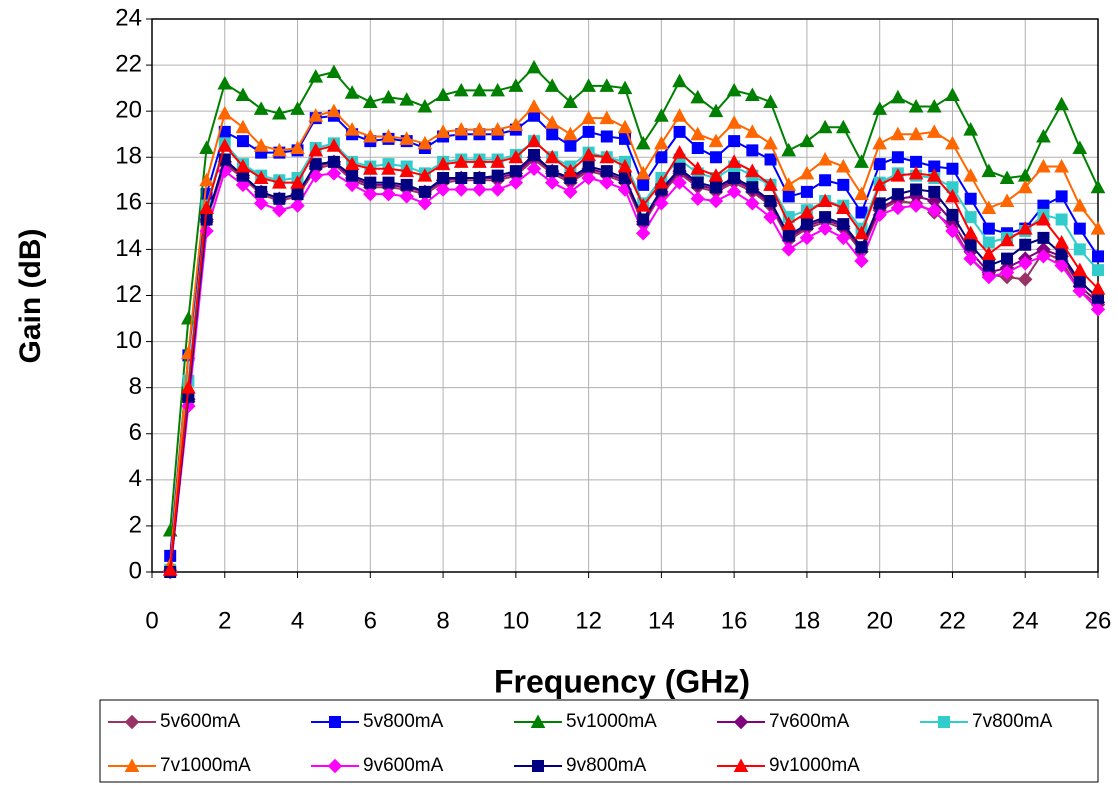  Describe the element at coordinates (151, 620) in the screenshot. I see `x-tick-label: 0` at that location.